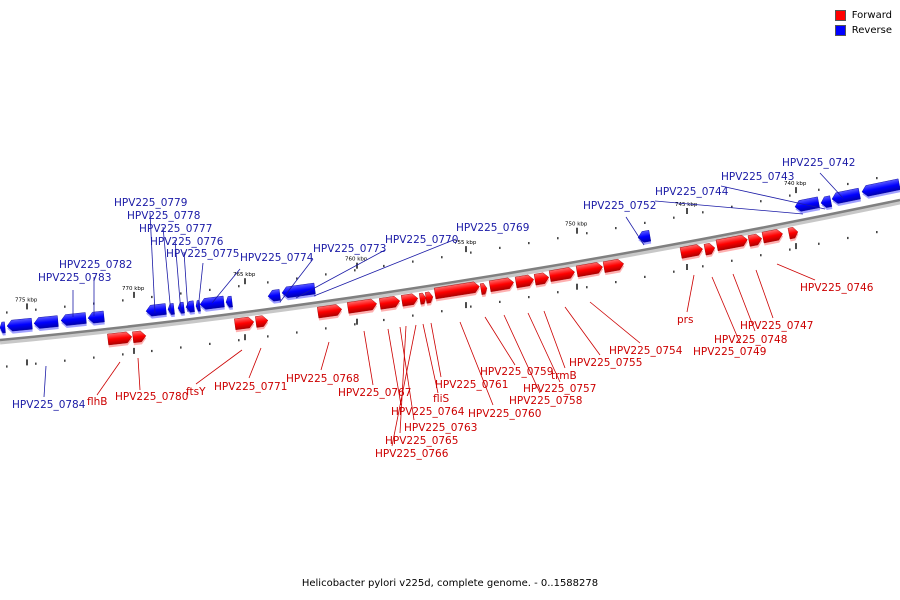 The image size is (900, 600). What do you see at coordinates (97, 402) in the screenshot?
I see `gene-label: flhB` at bounding box center [97, 402].